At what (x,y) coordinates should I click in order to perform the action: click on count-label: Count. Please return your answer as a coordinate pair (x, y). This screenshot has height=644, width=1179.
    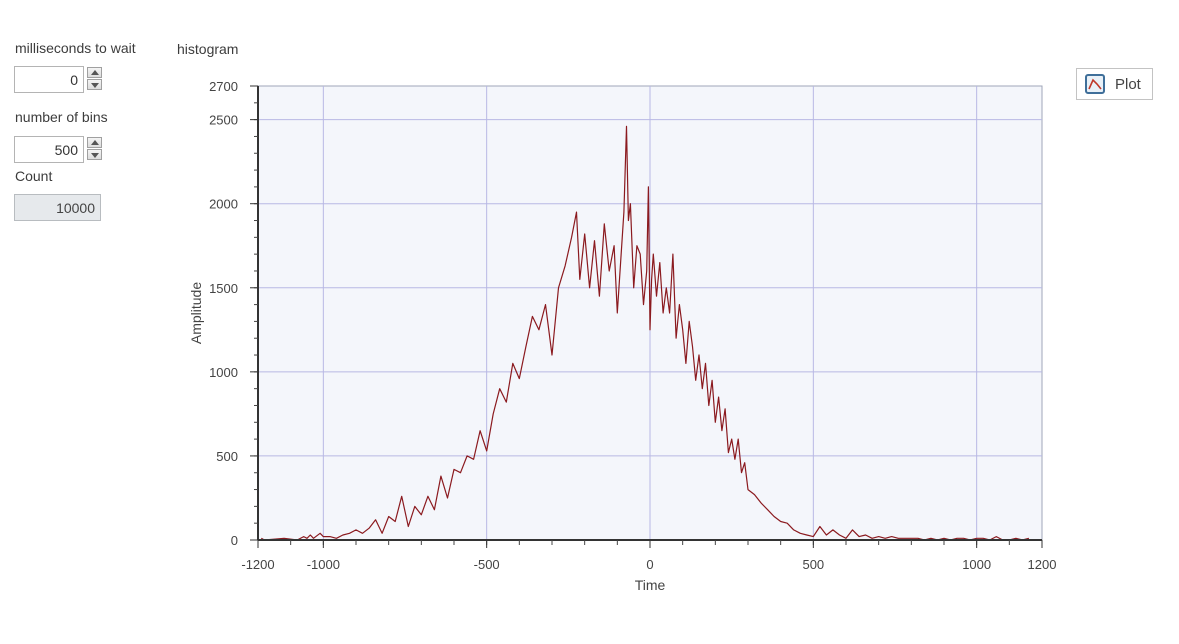
    Looking at the image, I should click on (34, 176).